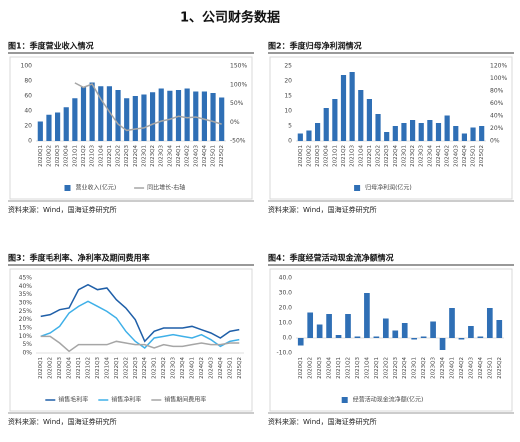 This screenshot has height=442, width=520. I want to click on legend-label: 销售净利率, so click(126, 400).